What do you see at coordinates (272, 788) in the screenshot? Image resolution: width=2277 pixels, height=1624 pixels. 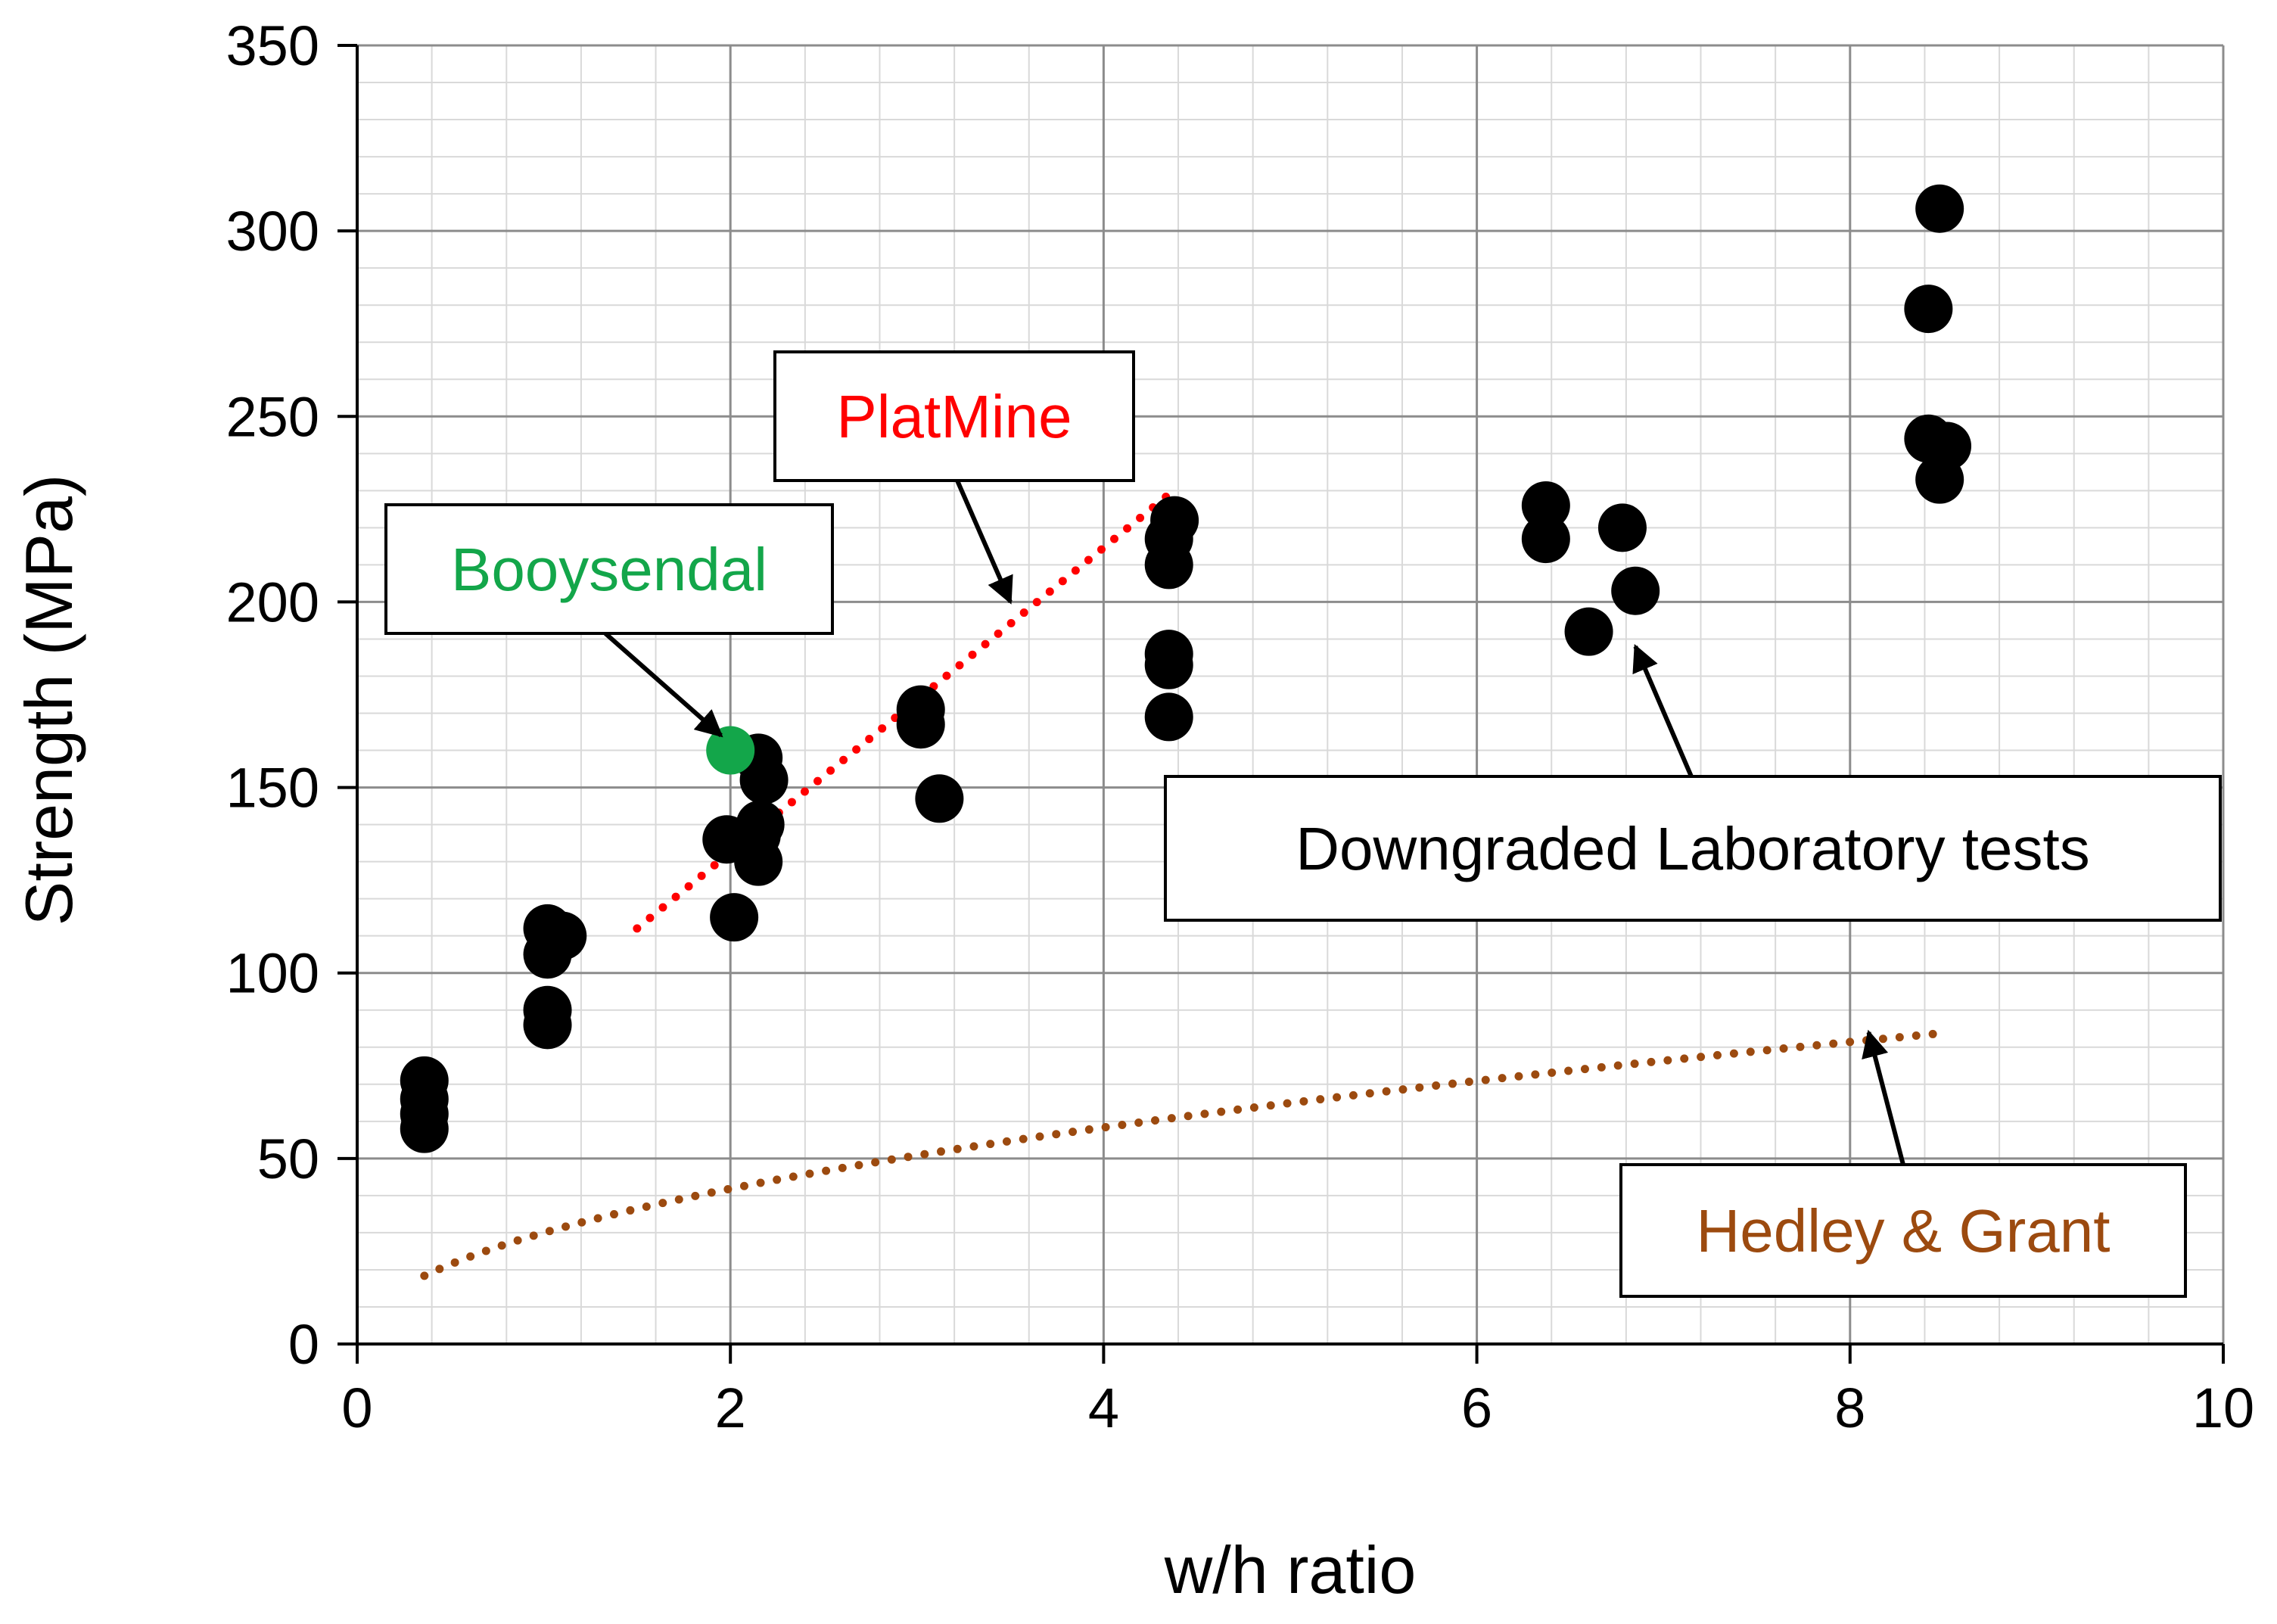 I see `y-tick-label: 150` at bounding box center [272, 788].